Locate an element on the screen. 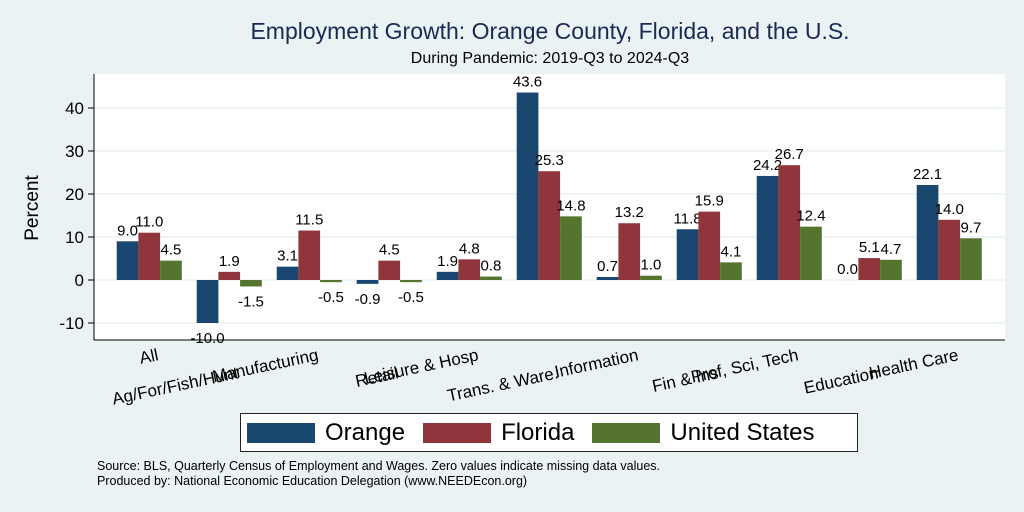 Image resolution: width=1024 pixels, height=512 pixels. legend-label-united-states: United States is located at coordinates (742, 432).